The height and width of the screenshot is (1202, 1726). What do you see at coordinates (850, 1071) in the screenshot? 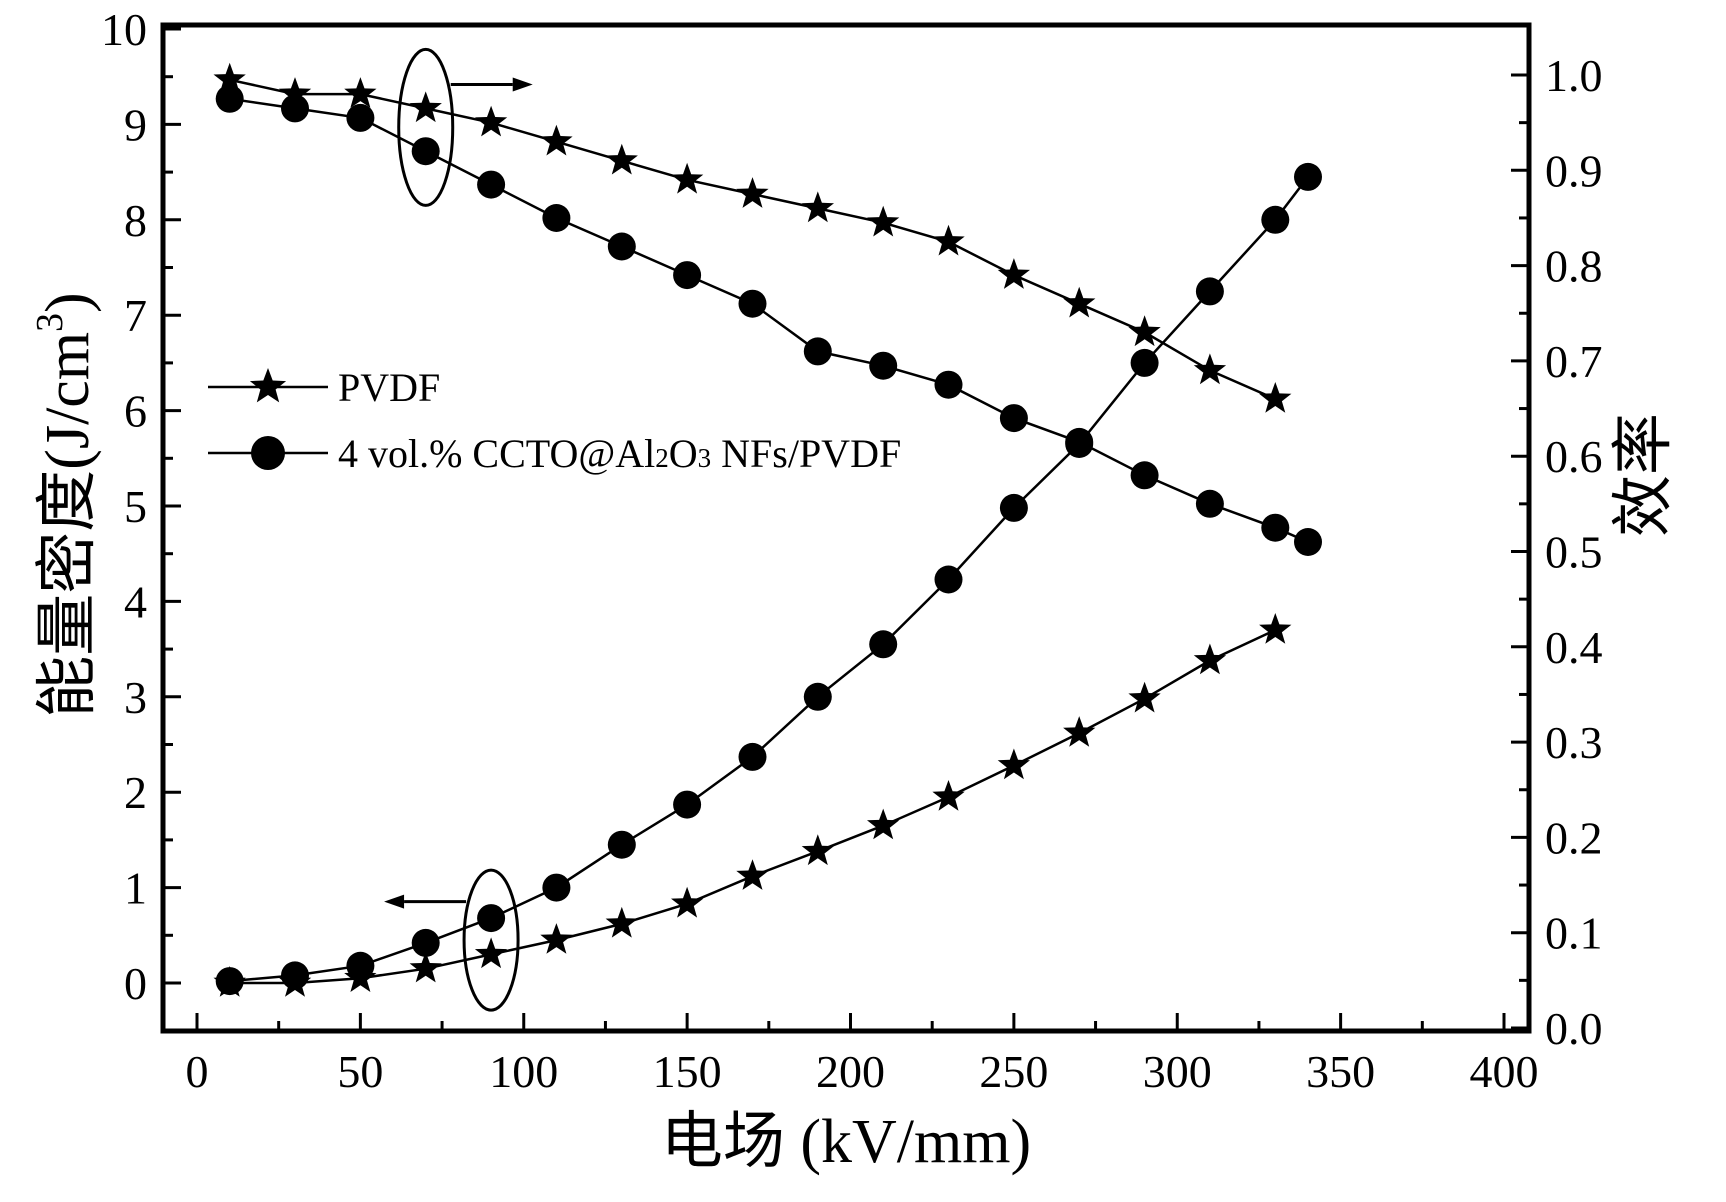
I see `x-tick-label: 200` at bounding box center [850, 1071].